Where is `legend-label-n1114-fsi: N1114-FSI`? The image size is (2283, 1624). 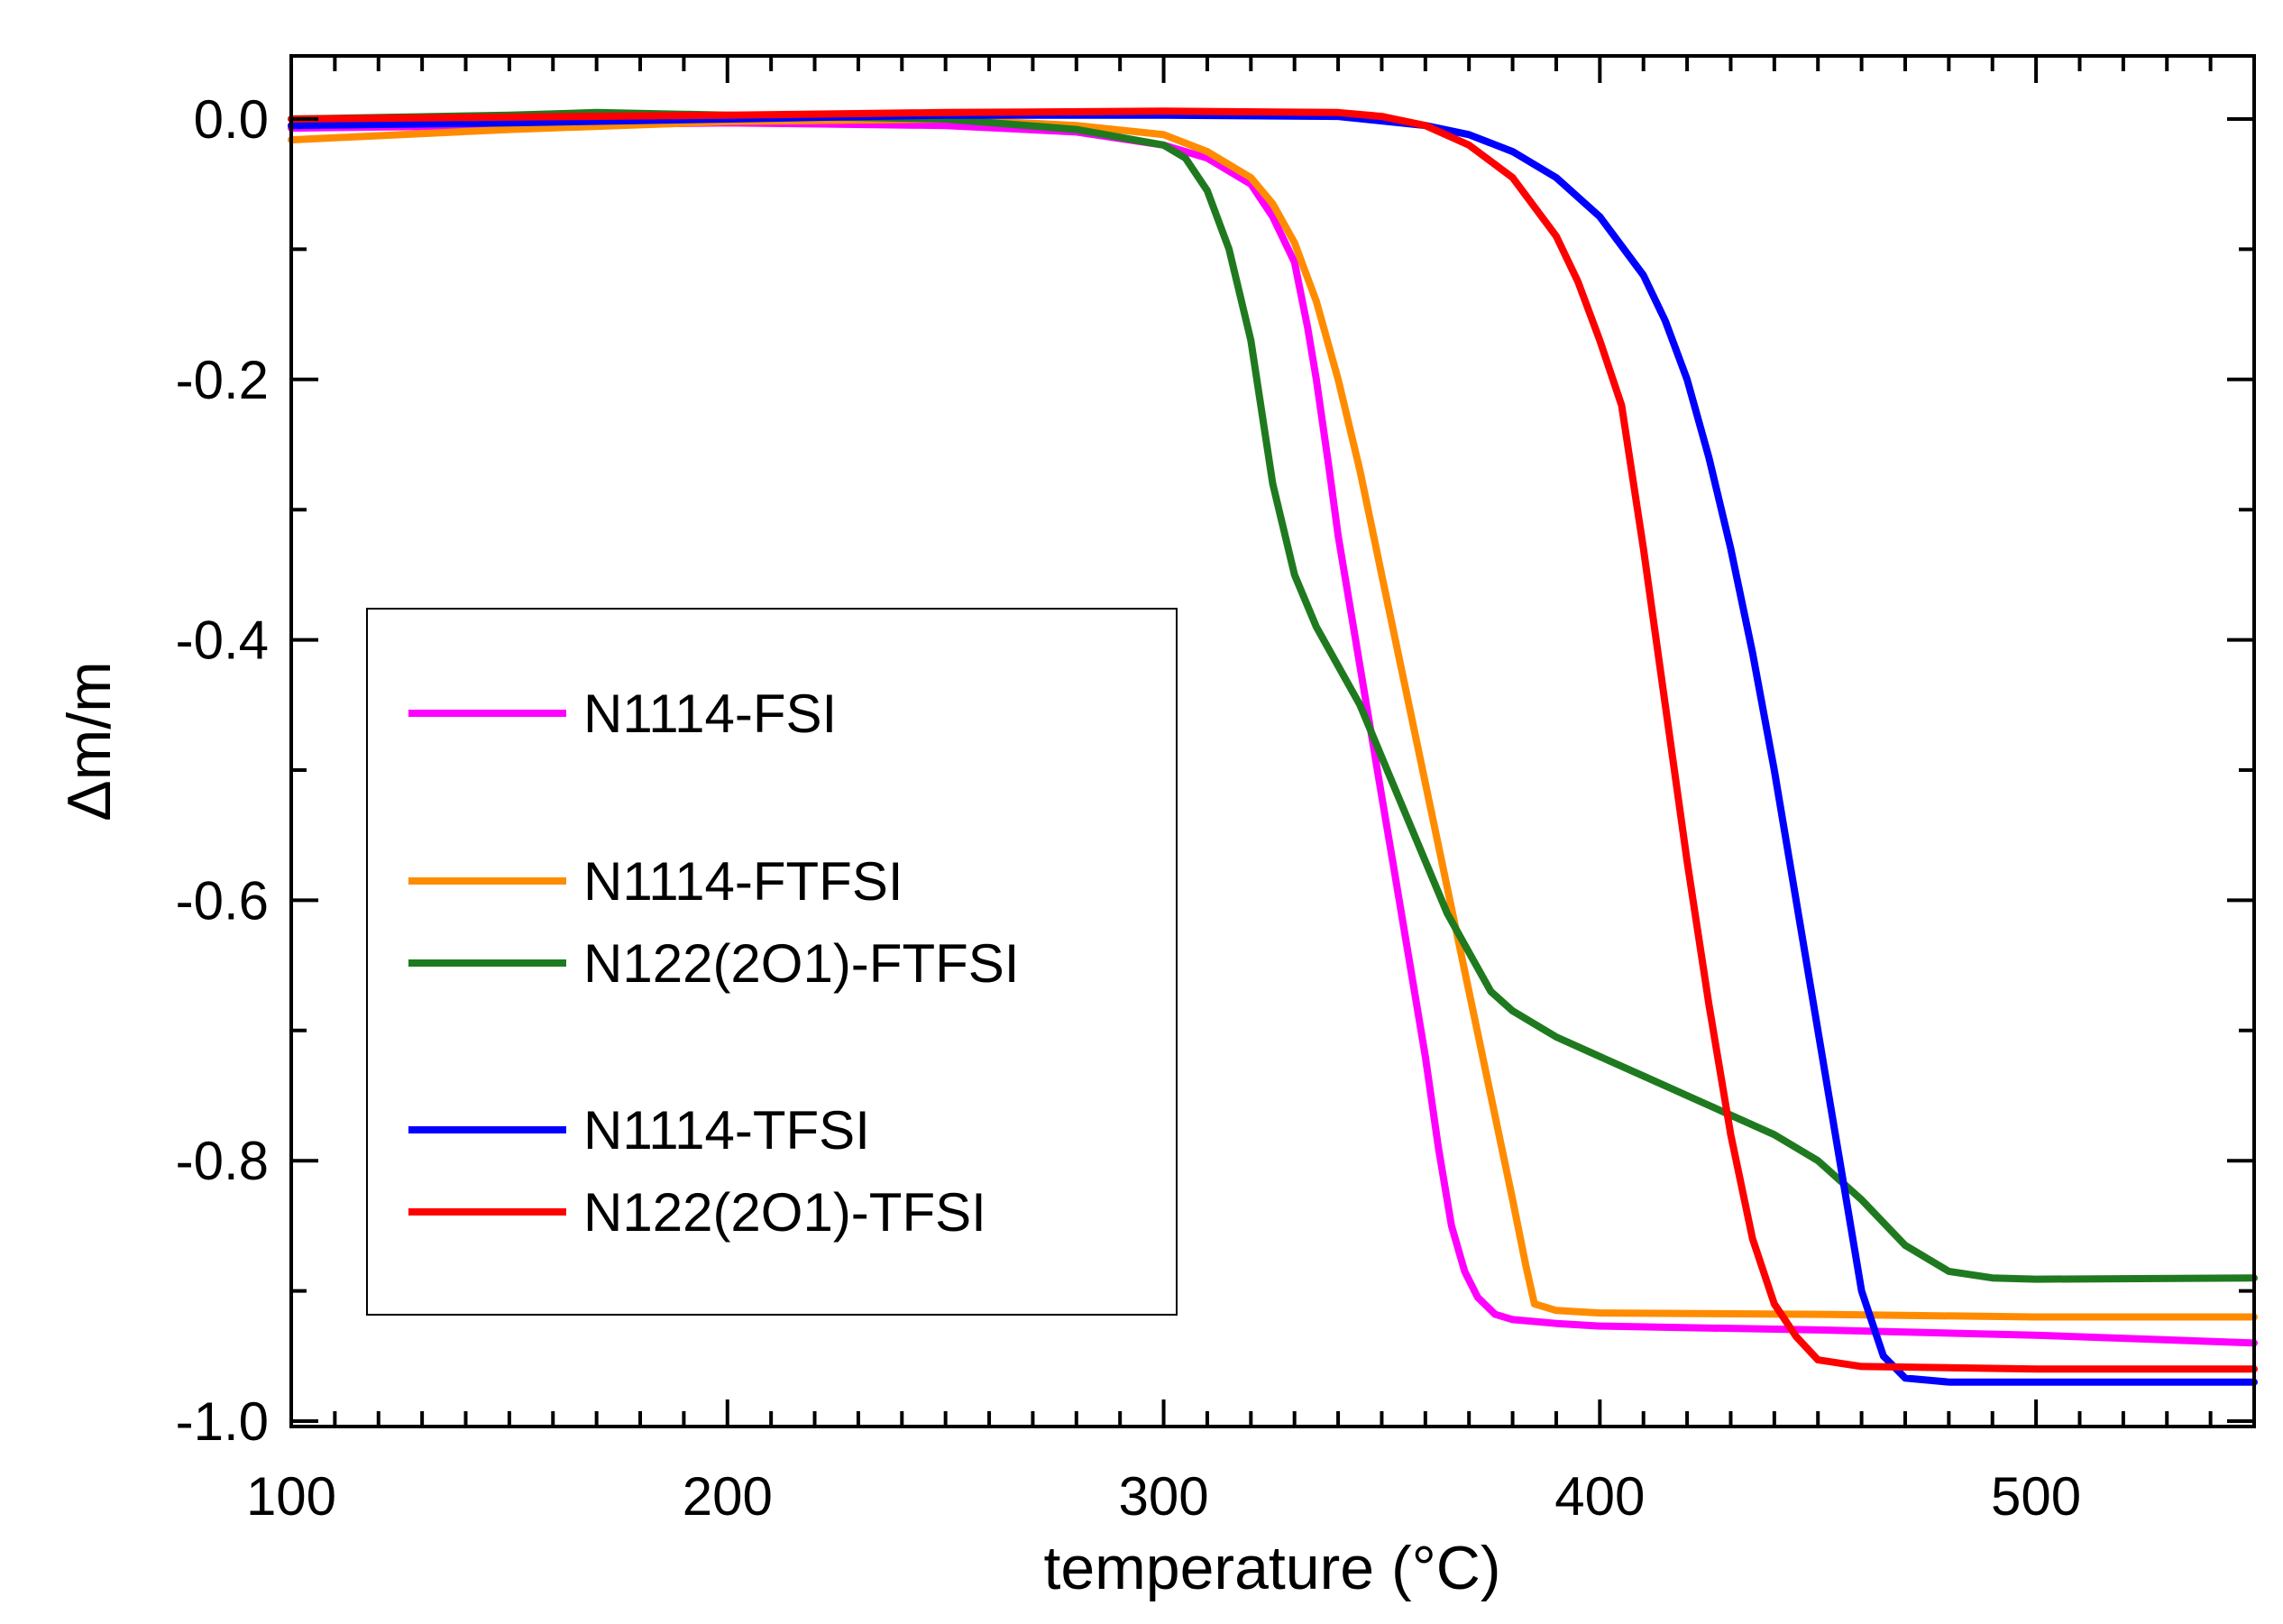 legend-label-n1114-fsi: N1114-FSI is located at coordinates (710, 714).